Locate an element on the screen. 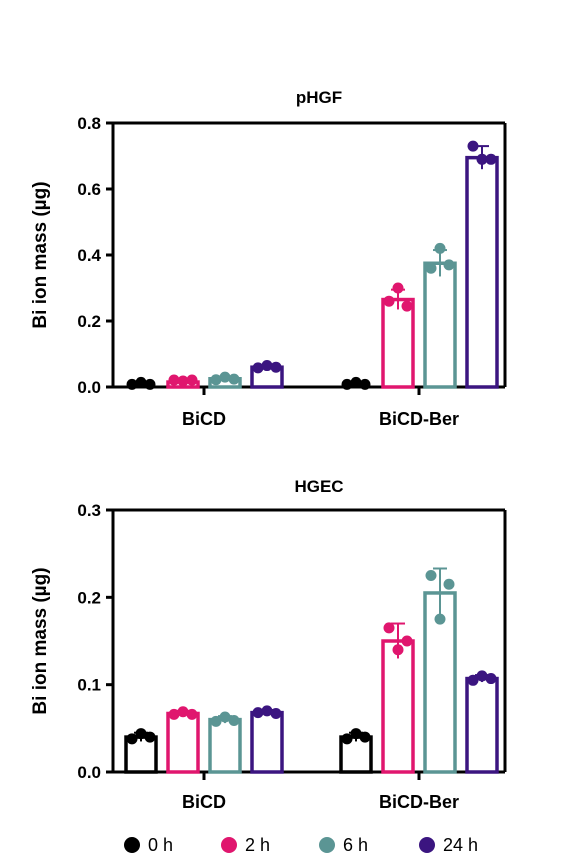 The width and height of the screenshot is (575, 863). legend-label: 0 h is located at coordinates (160, 845).